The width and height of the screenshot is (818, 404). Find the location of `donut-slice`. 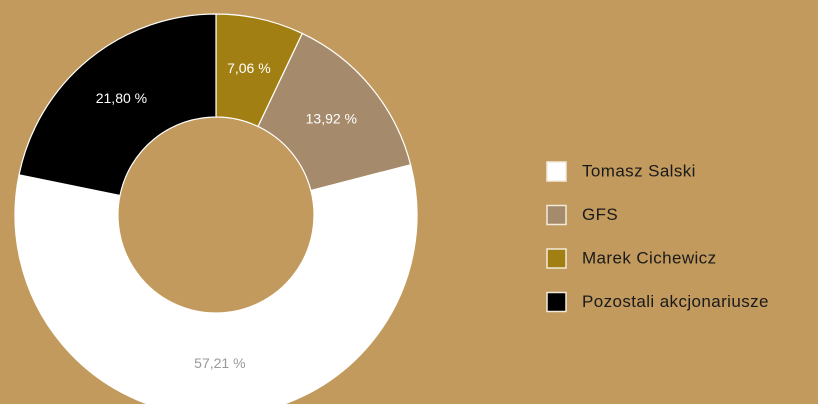

donut-slice is located at coordinates (117, 105).